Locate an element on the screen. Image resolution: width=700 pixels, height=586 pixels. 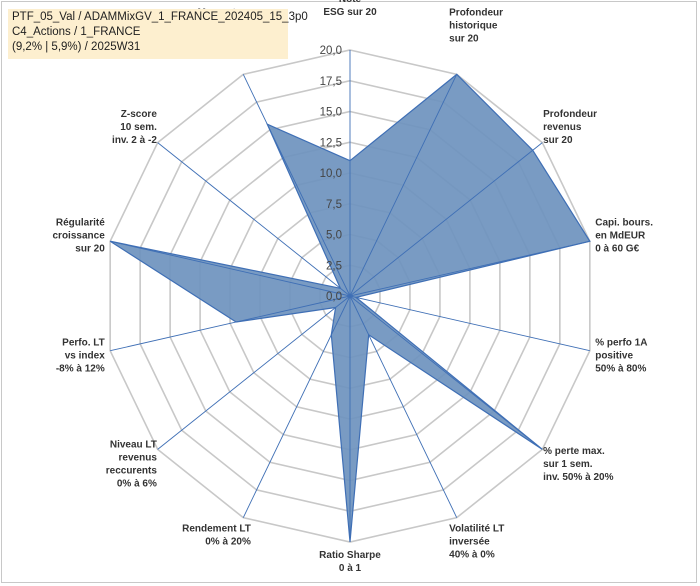
axis-label-line: Niveau LT is located at coordinates (133, 444).